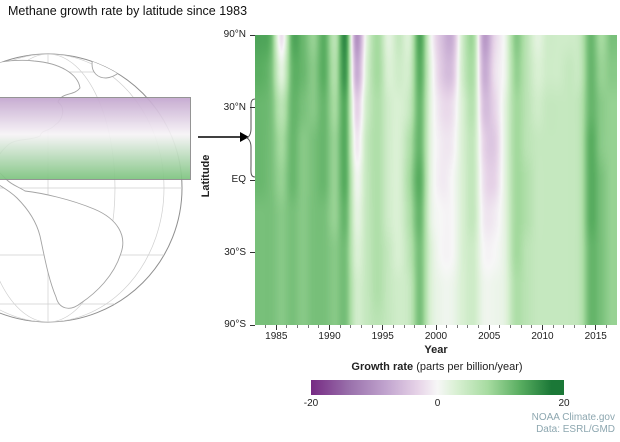  Describe the element at coordinates (382, 367) in the screenshot. I see `colorbar-title-main: Growth rate` at that location.